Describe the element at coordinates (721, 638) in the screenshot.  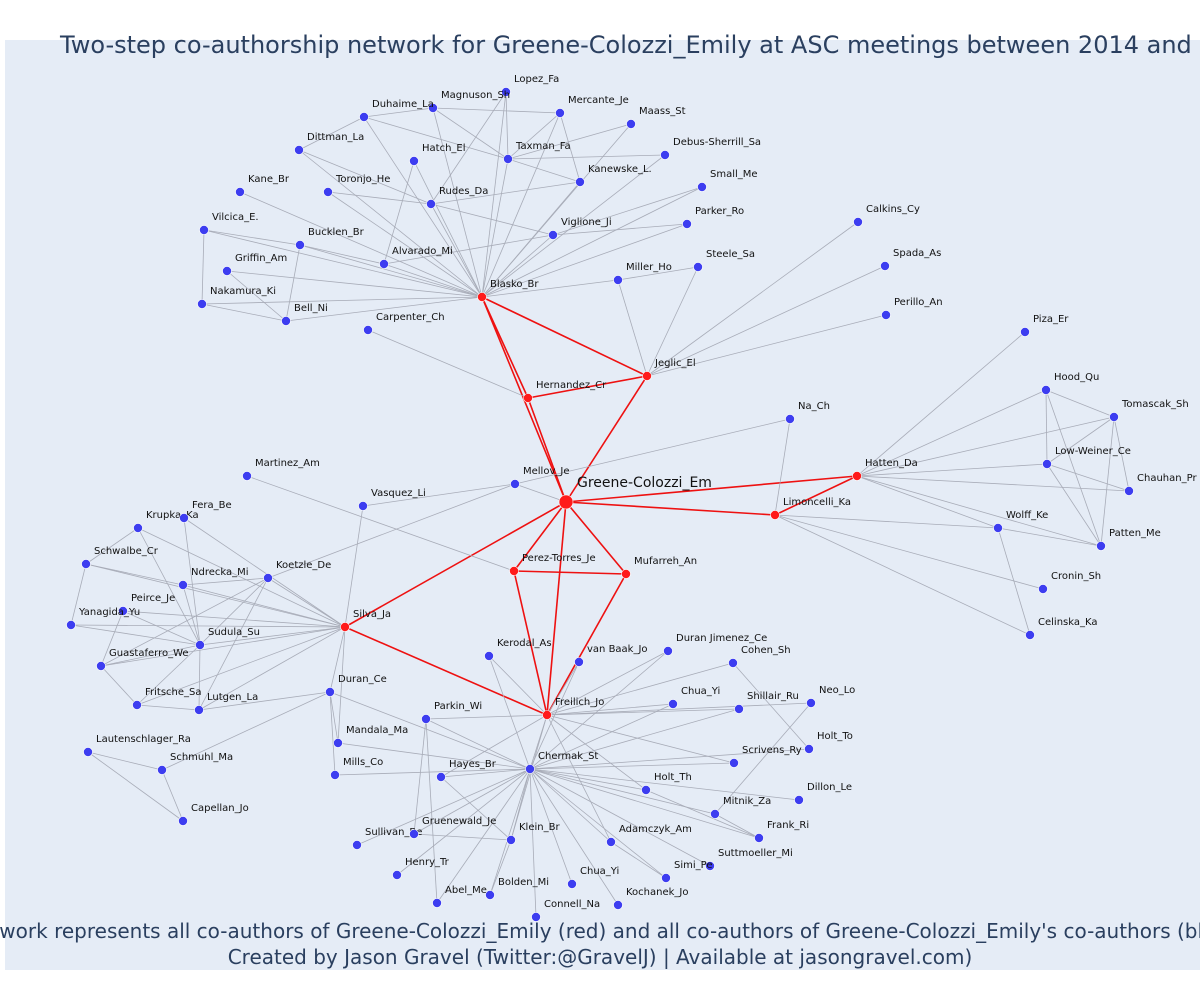
I see `node-label: Duran Jimenez_Ce` at that location.